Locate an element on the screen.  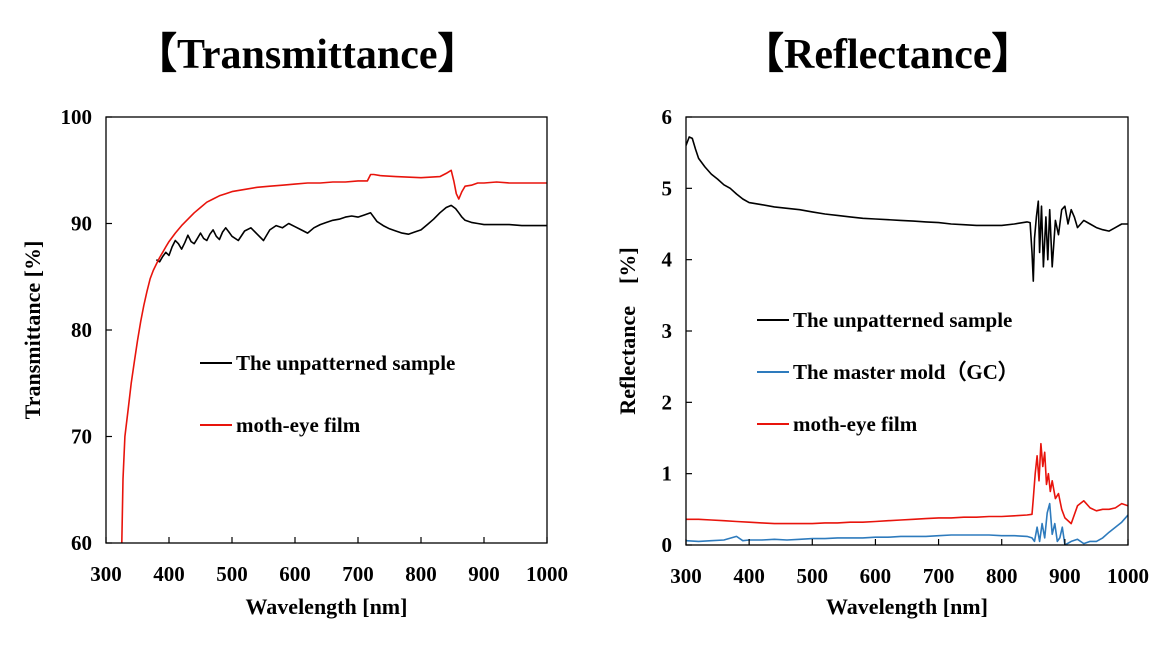
reflectance-x-tick-label: 900 is located at coordinates (1065, 576).